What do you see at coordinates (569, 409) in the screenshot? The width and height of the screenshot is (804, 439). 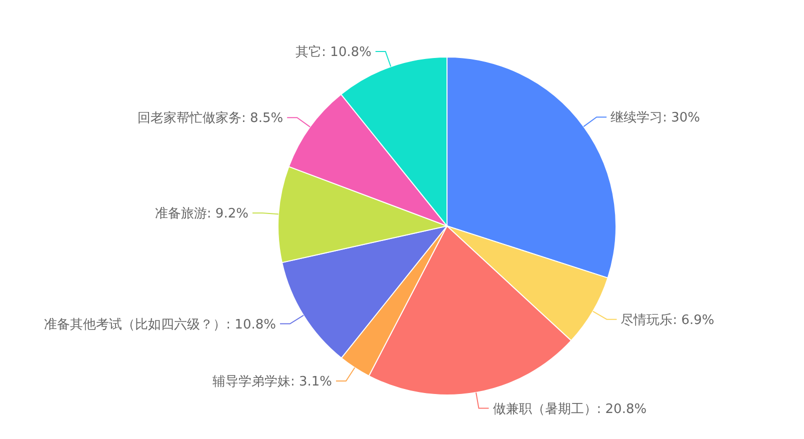 I see `slice-label: 做兼职（暑期工）: 20.8%` at bounding box center [569, 409].